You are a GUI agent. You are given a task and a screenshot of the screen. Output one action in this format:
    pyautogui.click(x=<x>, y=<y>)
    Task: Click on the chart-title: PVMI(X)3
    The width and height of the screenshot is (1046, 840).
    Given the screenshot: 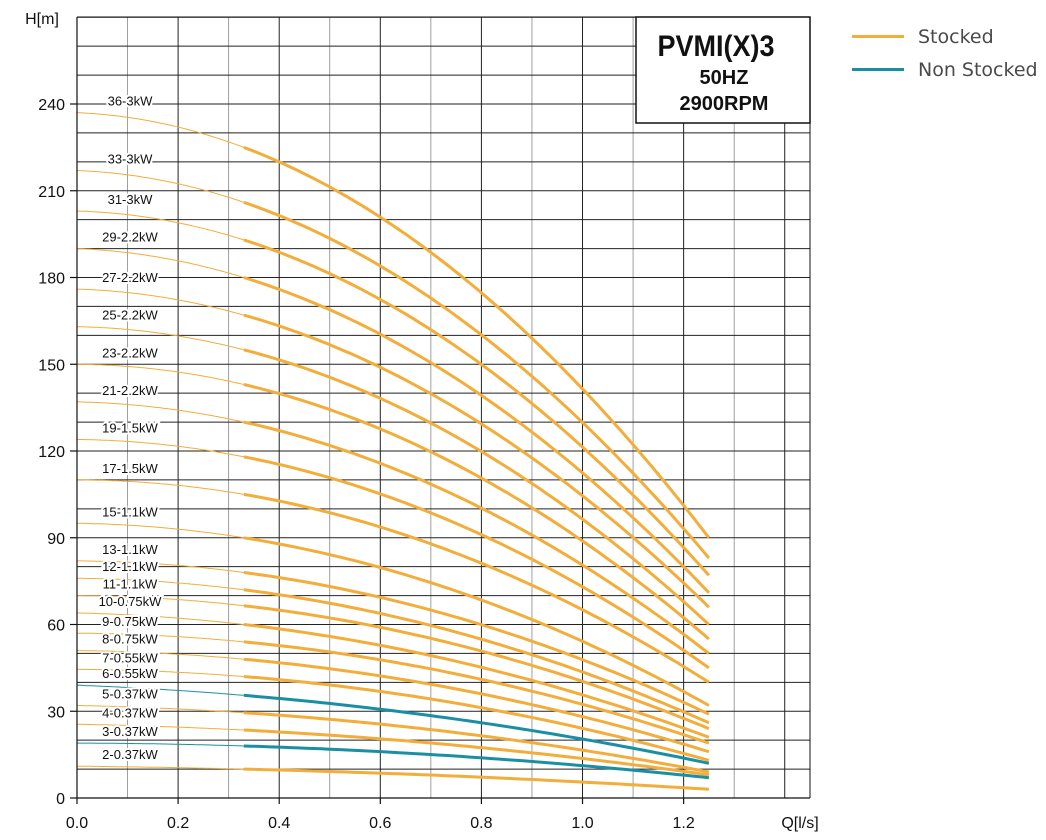 What is the action you would take?
    pyautogui.click(x=716, y=47)
    